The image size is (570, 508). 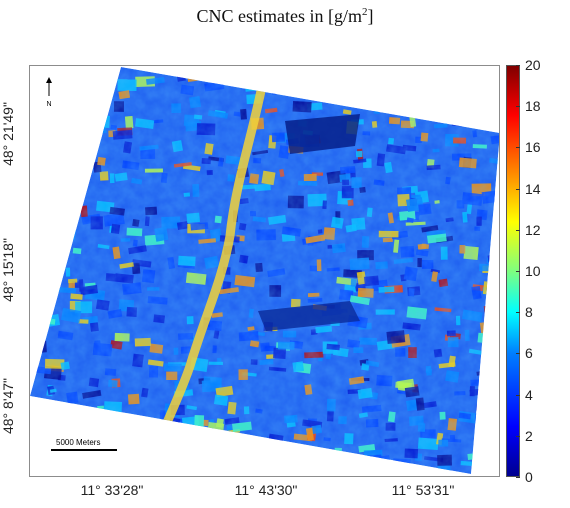 What do you see at coordinates (322, 134) in the screenshot?
I see `low-value-area` at bounding box center [322, 134].